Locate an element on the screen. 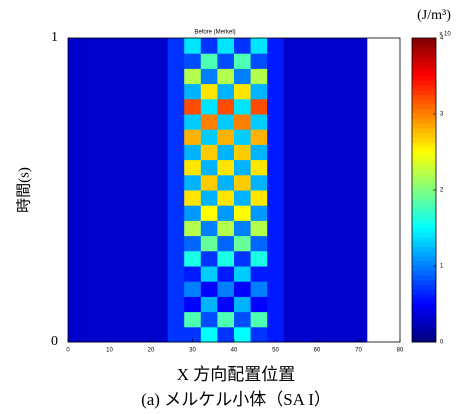 This screenshot has height=414, width=476. chart-title: Before (Merkel) is located at coordinates (214, 33).